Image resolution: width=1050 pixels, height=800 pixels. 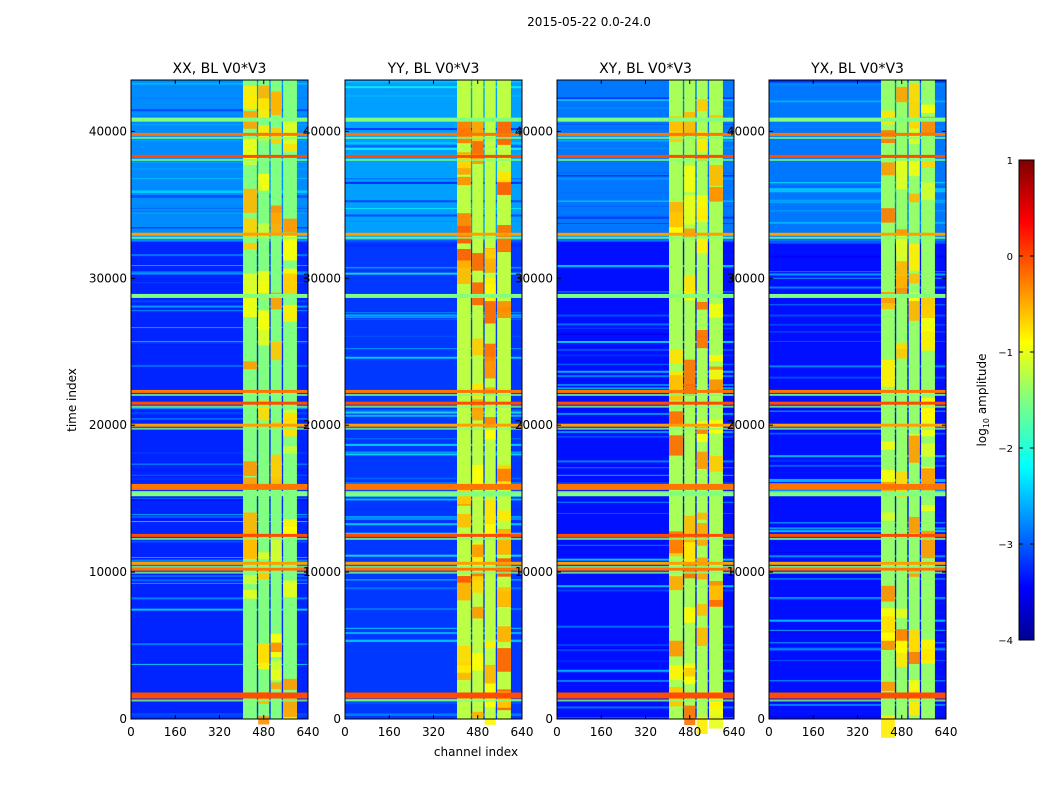 I want to click on y-tick-label: 0, so click(x=337, y=719).